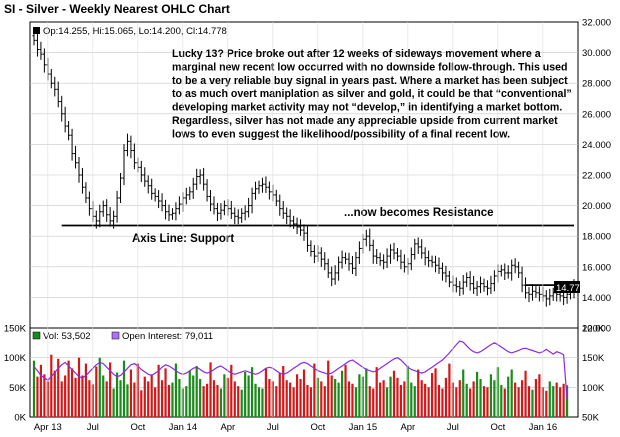  I want to click on price-tick-label: 32.000, so click(596, 23).